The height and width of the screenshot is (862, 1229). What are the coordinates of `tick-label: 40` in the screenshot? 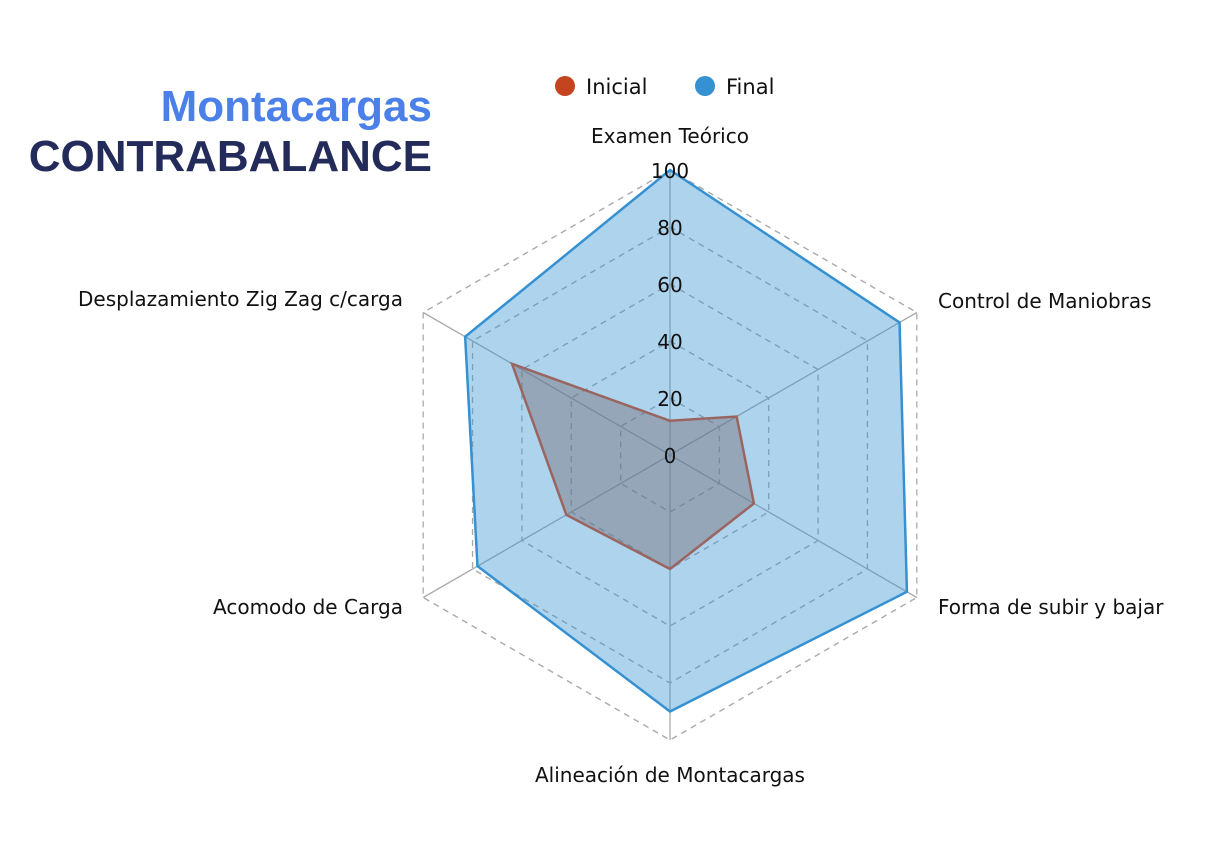 It's located at (669, 342).